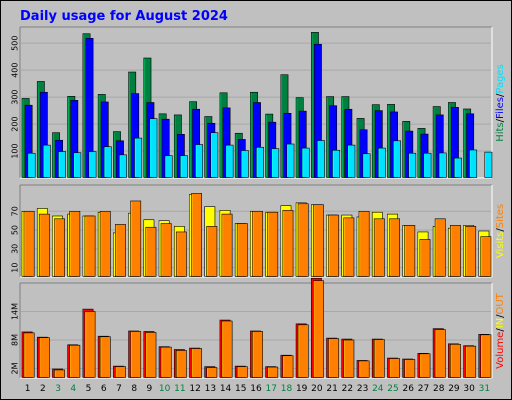 This screenshot has height=400, width=512. Describe the element at coordinates (15, 211) in the screenshot. I see `y-tick-label: 70` at that location.